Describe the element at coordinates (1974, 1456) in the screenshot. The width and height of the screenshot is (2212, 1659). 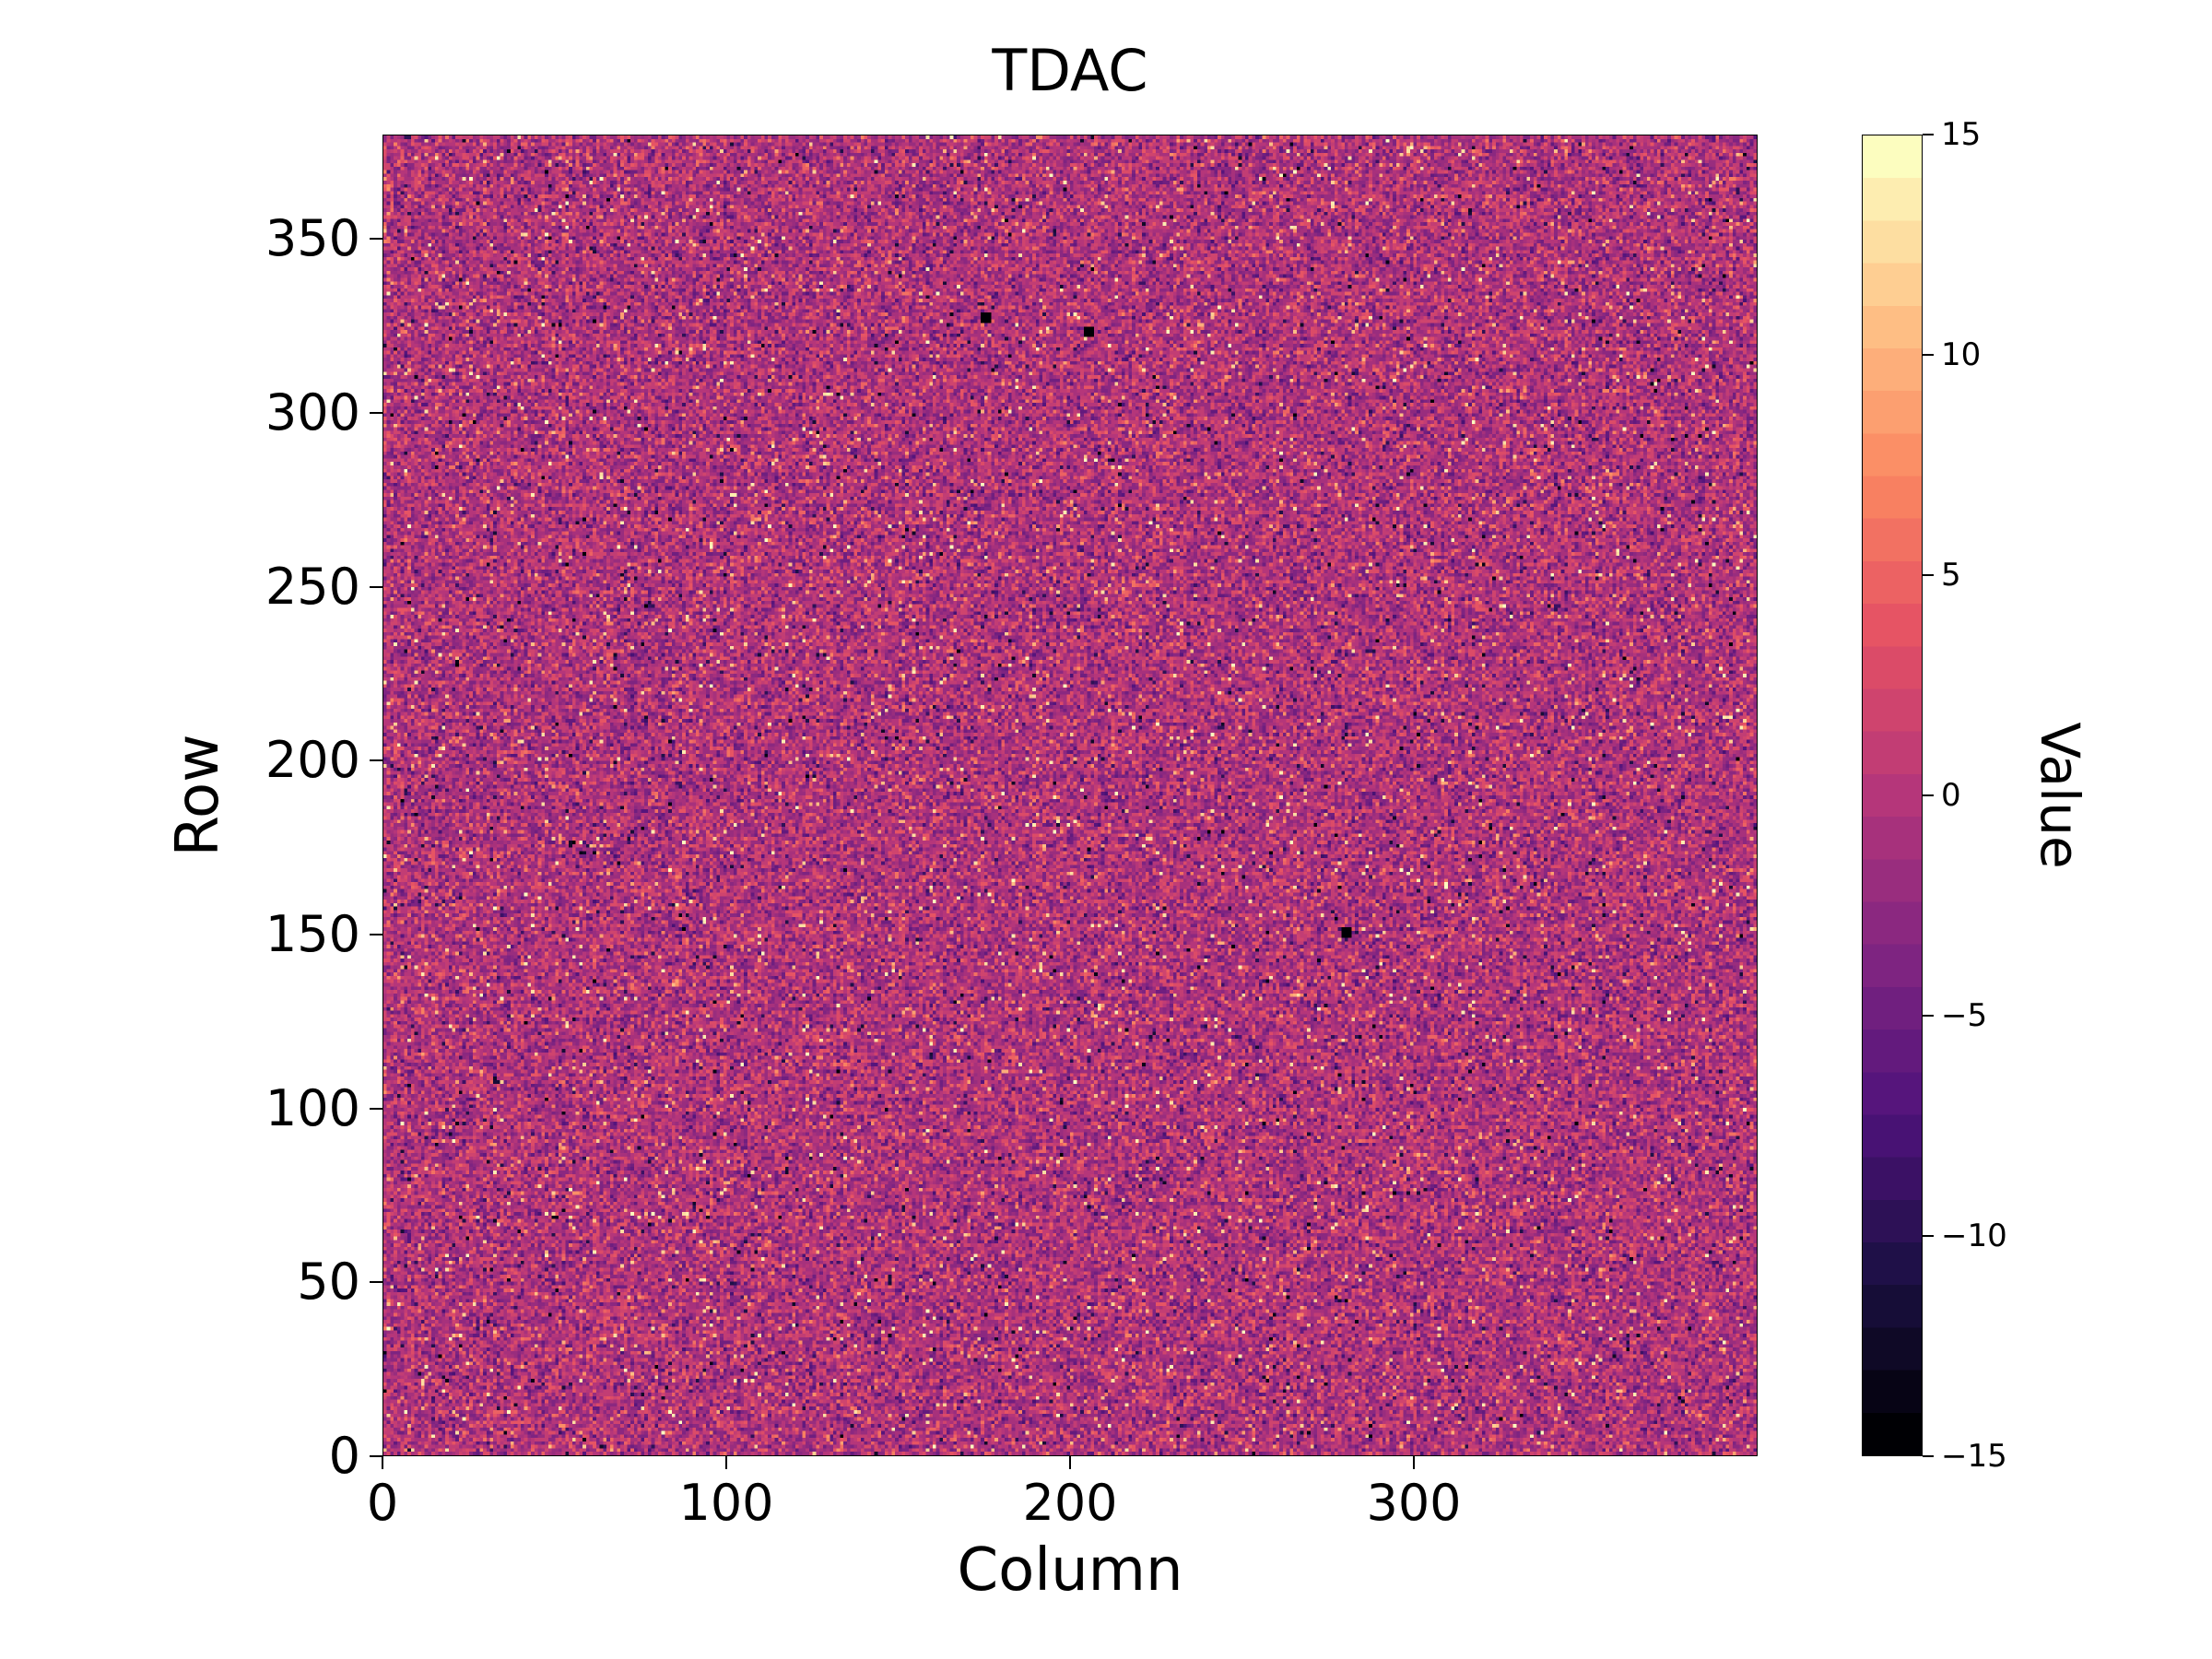
I see `colorbar-tick-label: −15` at that location.